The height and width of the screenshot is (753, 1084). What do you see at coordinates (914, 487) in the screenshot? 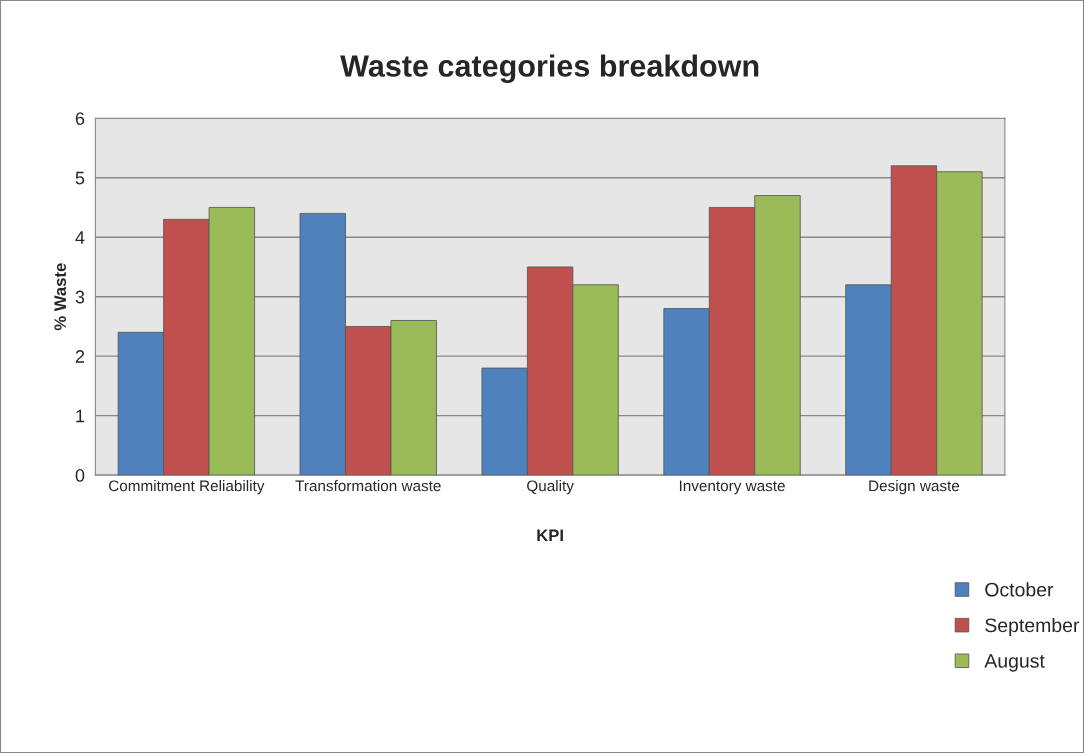
I see `x-tick-label: Design waste` at bounding box center [914, 487].